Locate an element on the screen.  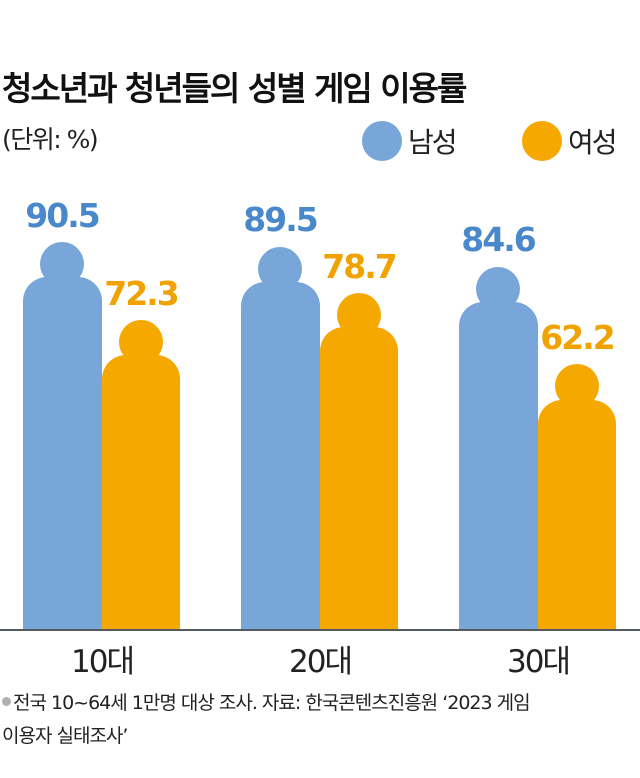
value-label-female-10s: 72.3 is located at coordinates (141, 293).